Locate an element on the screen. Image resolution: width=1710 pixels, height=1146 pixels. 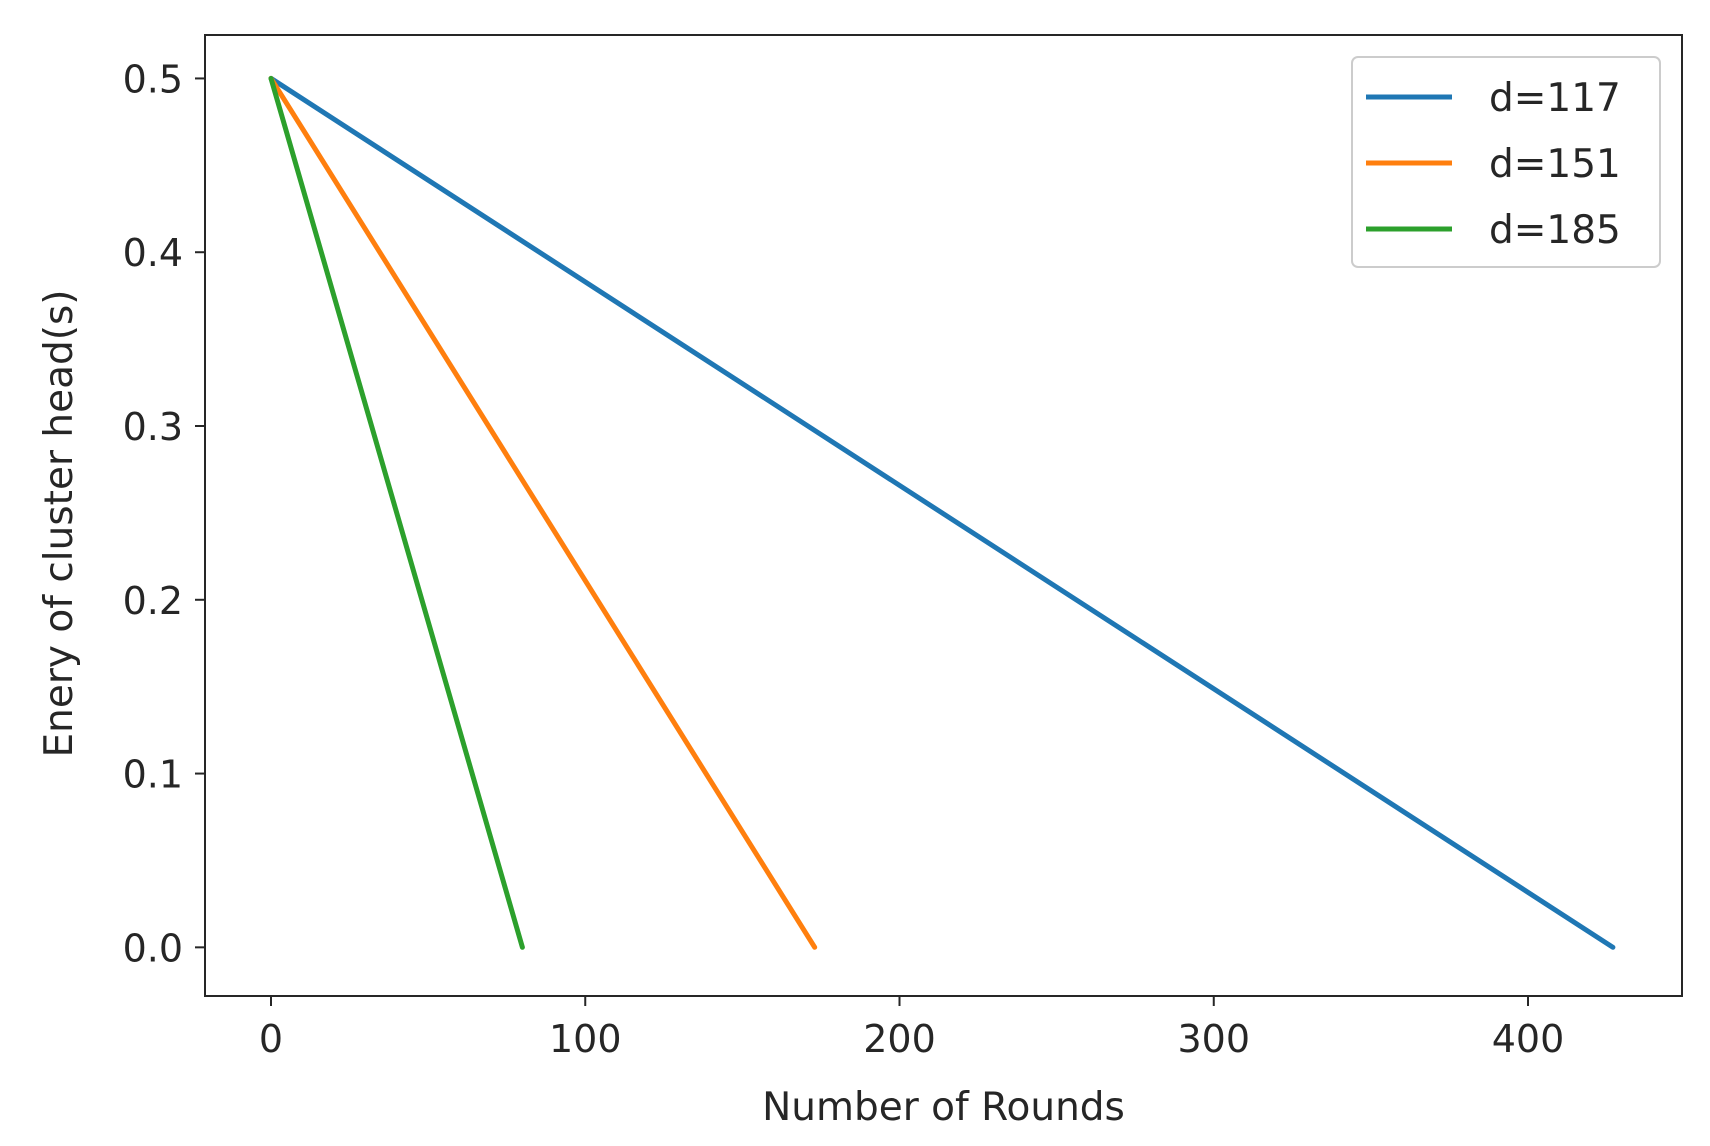
y-tick-label: 0.1 is located at coordinates (153, 775).